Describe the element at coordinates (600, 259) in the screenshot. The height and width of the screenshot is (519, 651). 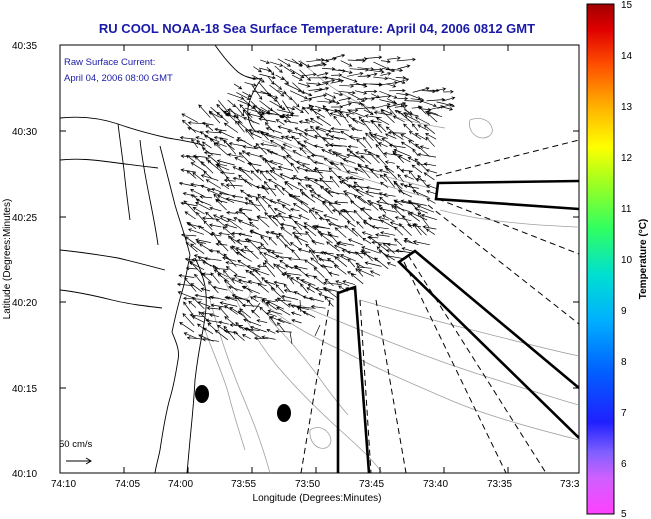
I see `temperature-colorbar` at that location.